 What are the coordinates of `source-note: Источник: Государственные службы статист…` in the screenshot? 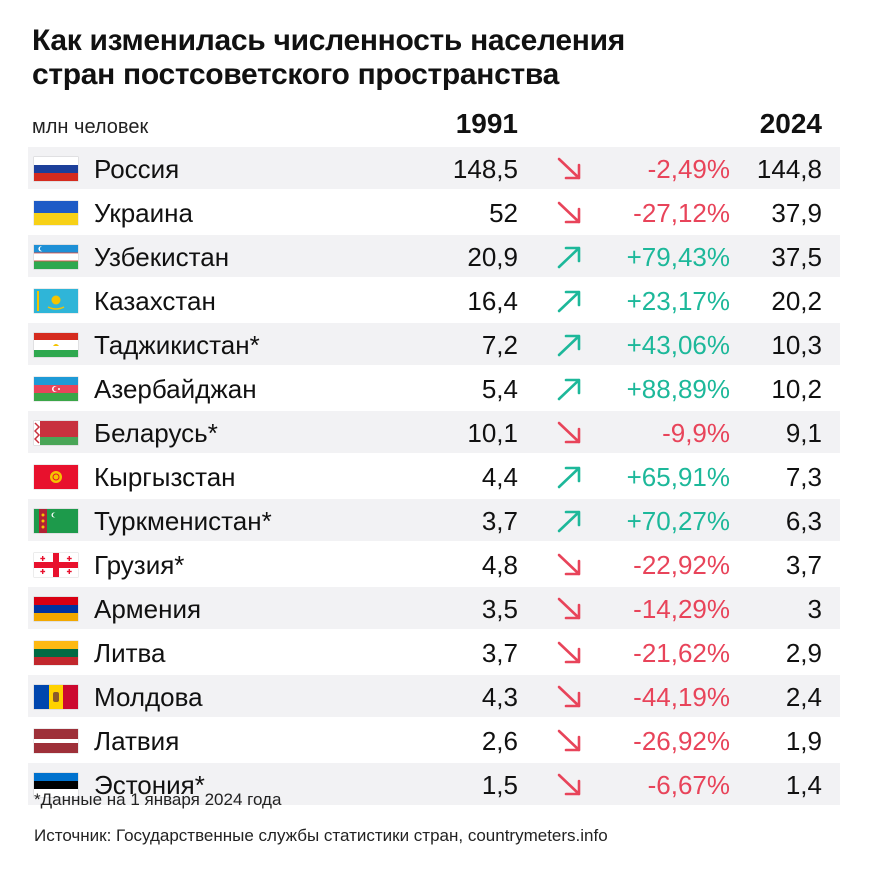 It's located at (321, 835).